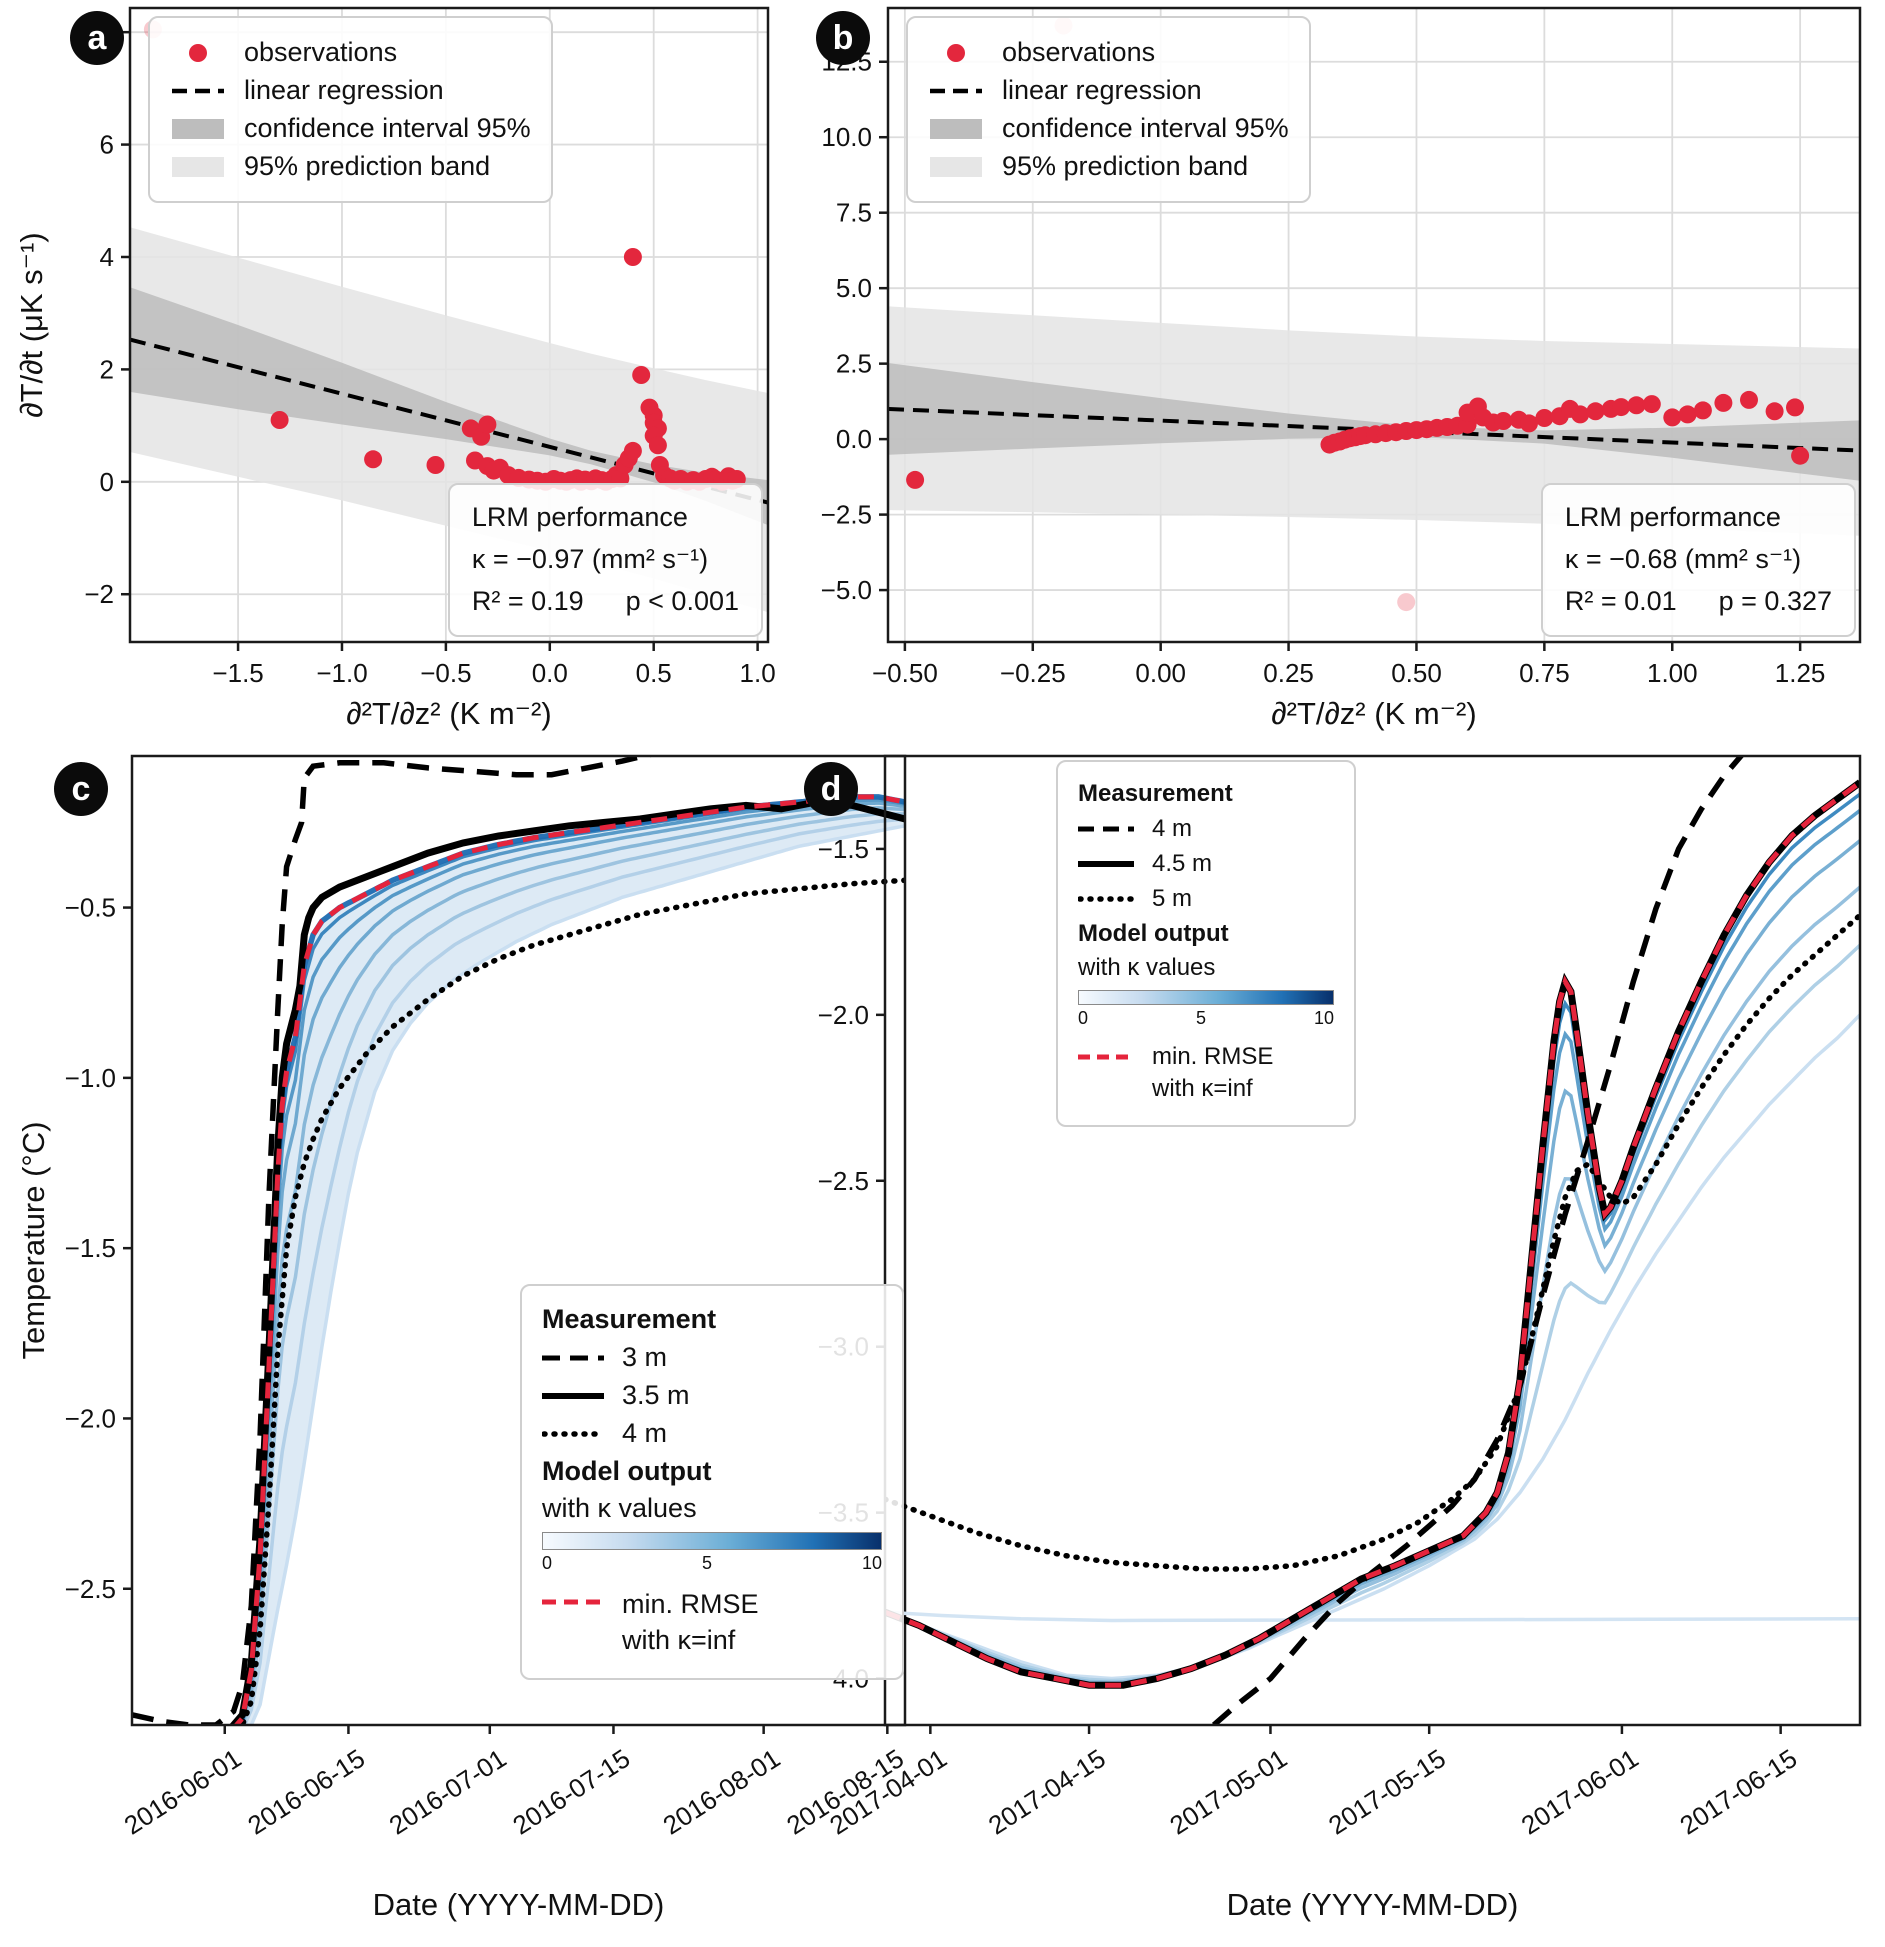  Describe the element at coordinates (1288, 673) in the screenshot. I see `x-tick-label: 0.25` at that location.